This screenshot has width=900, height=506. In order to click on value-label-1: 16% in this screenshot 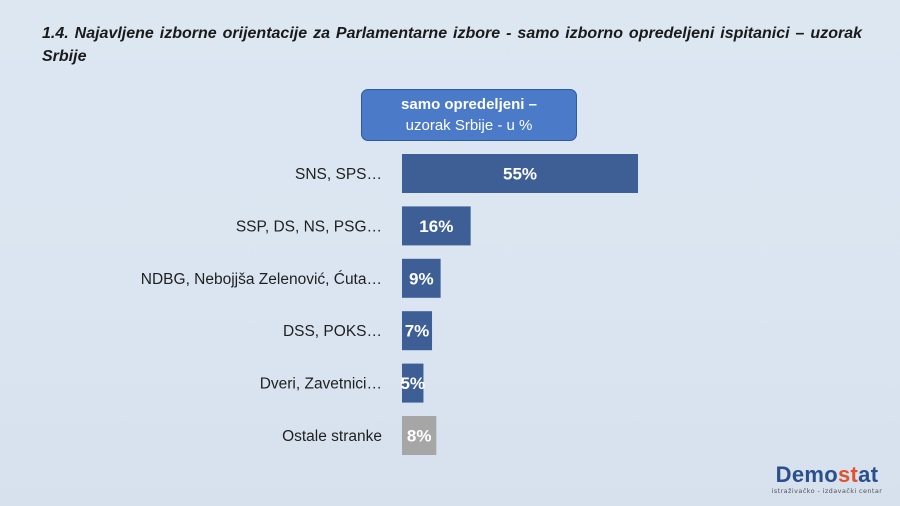, I will do `click(436, 226)`.